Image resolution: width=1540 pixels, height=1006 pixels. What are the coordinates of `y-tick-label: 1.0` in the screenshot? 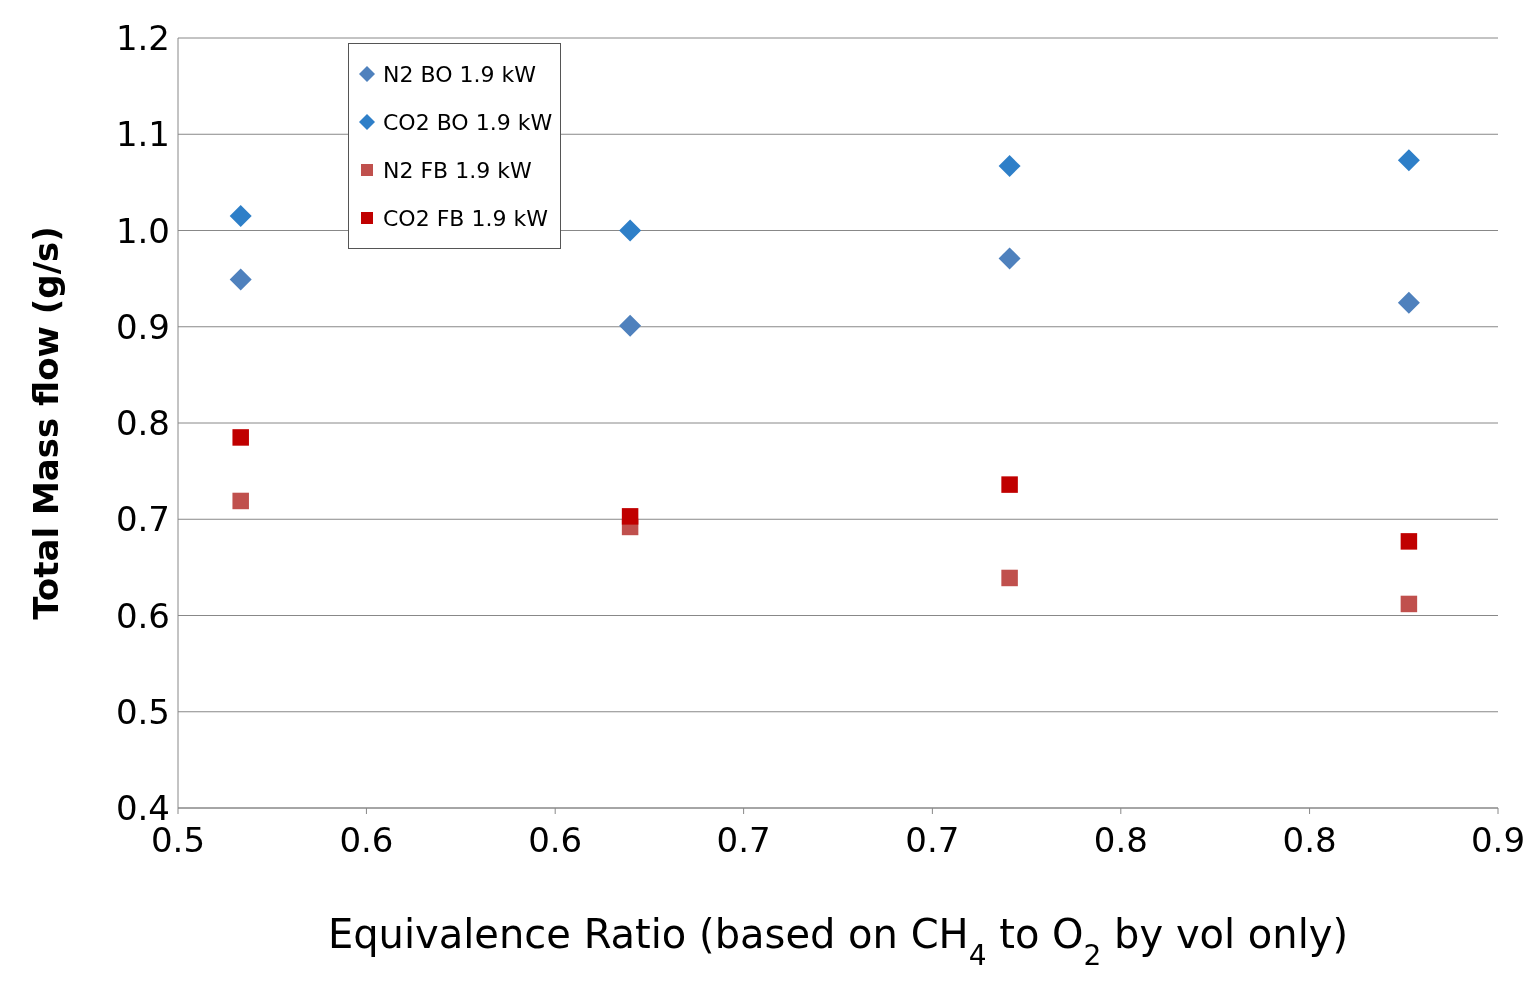 It's located at (142, 230).